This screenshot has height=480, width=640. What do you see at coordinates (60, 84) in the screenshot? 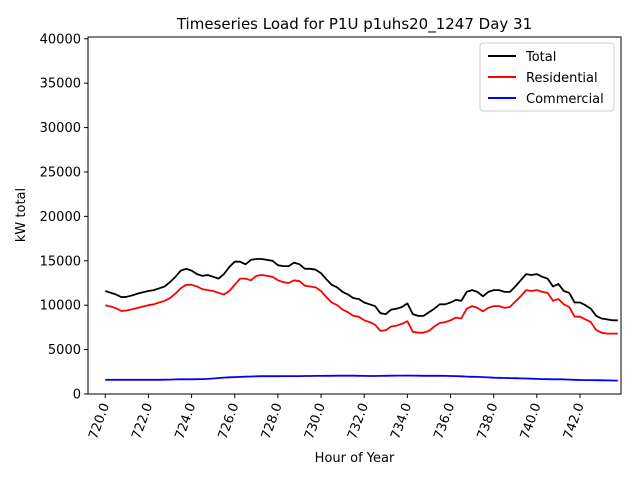
I see `y-tick-label: 35000` at bounding box center [60, 84].